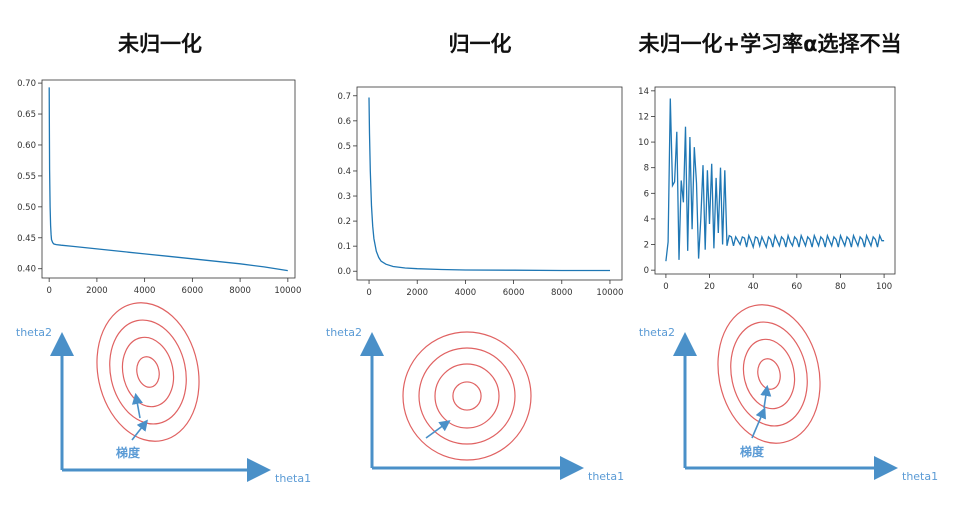  Describe the element at coordinates (646, 194) in the screenshot. I see `y-tick-label: 6` at that location.